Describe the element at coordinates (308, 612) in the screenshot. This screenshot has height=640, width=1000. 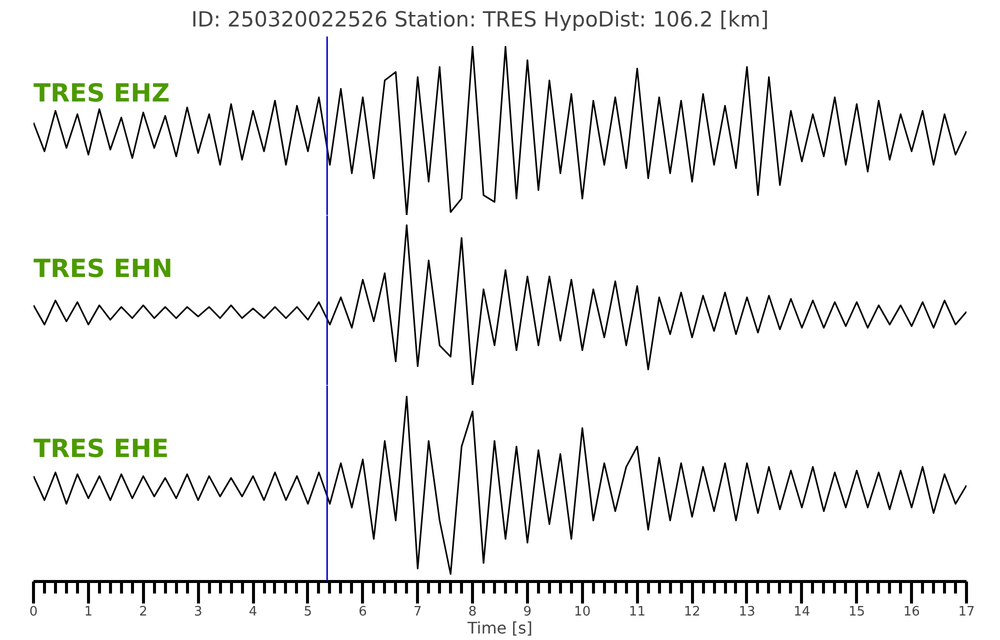
I see `x-tick-label: 5` at that location.